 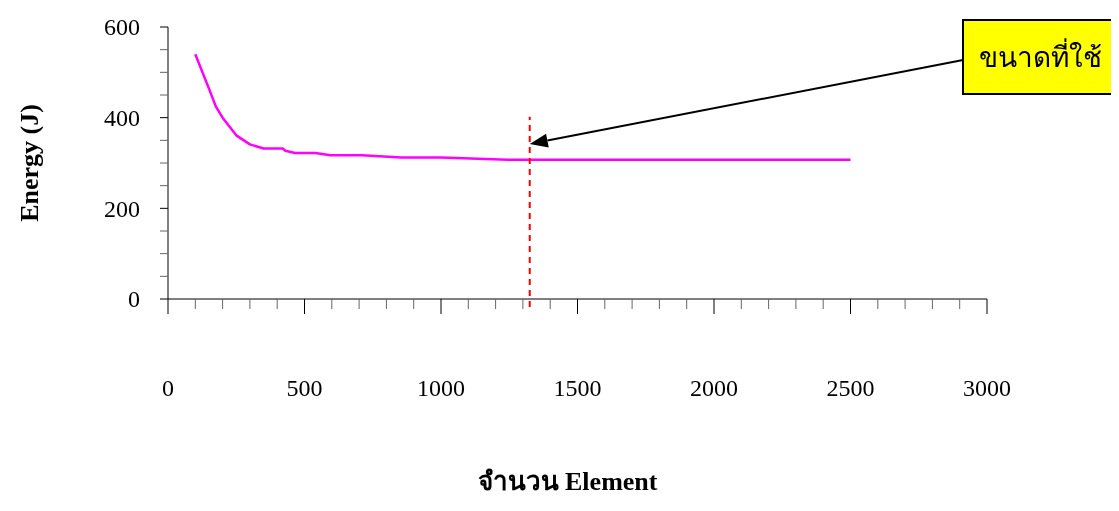 What do you see at coordinates (122, 208) in the screenshot?
I see `y-tick-label: 200` at bounding box center [122, 208].